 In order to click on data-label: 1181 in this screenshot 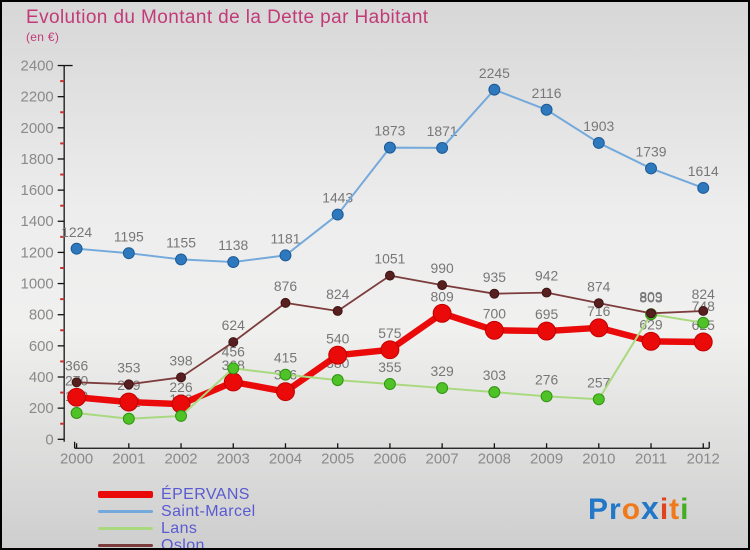, I will do `click(286, 238)`.